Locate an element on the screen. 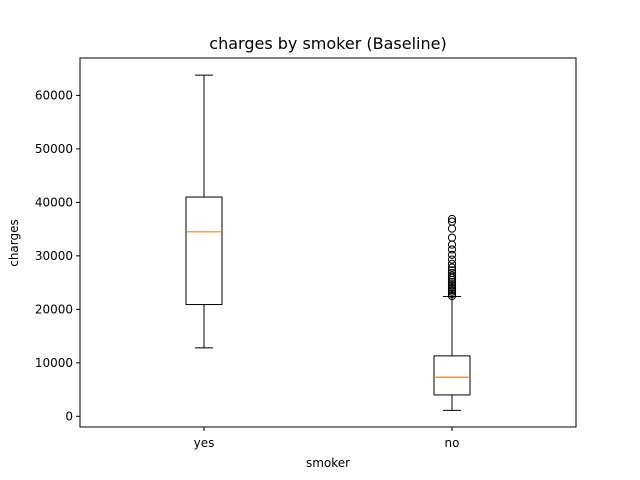 Image resolution: width=640 pixels, height=480 pixels. y-tick-label: 60000 is located at coordinates (54, 95).